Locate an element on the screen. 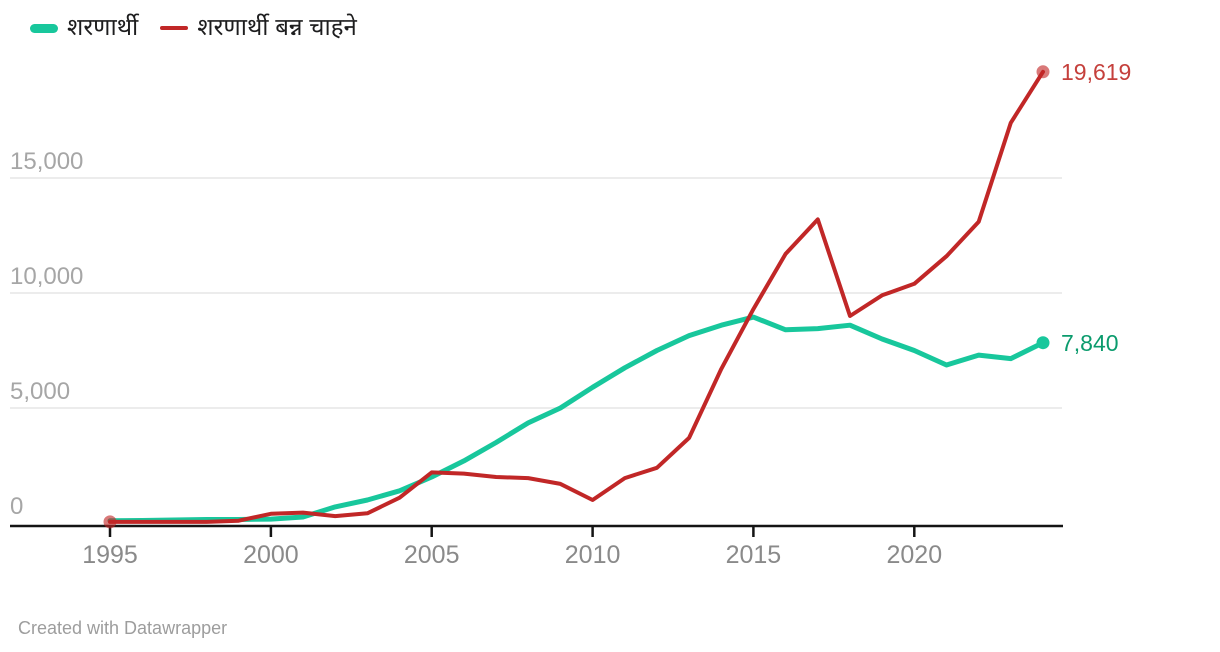 The height and width of the screenshot is (652, 1220). end-dot-refugees is located at coordinates (1043, 343).